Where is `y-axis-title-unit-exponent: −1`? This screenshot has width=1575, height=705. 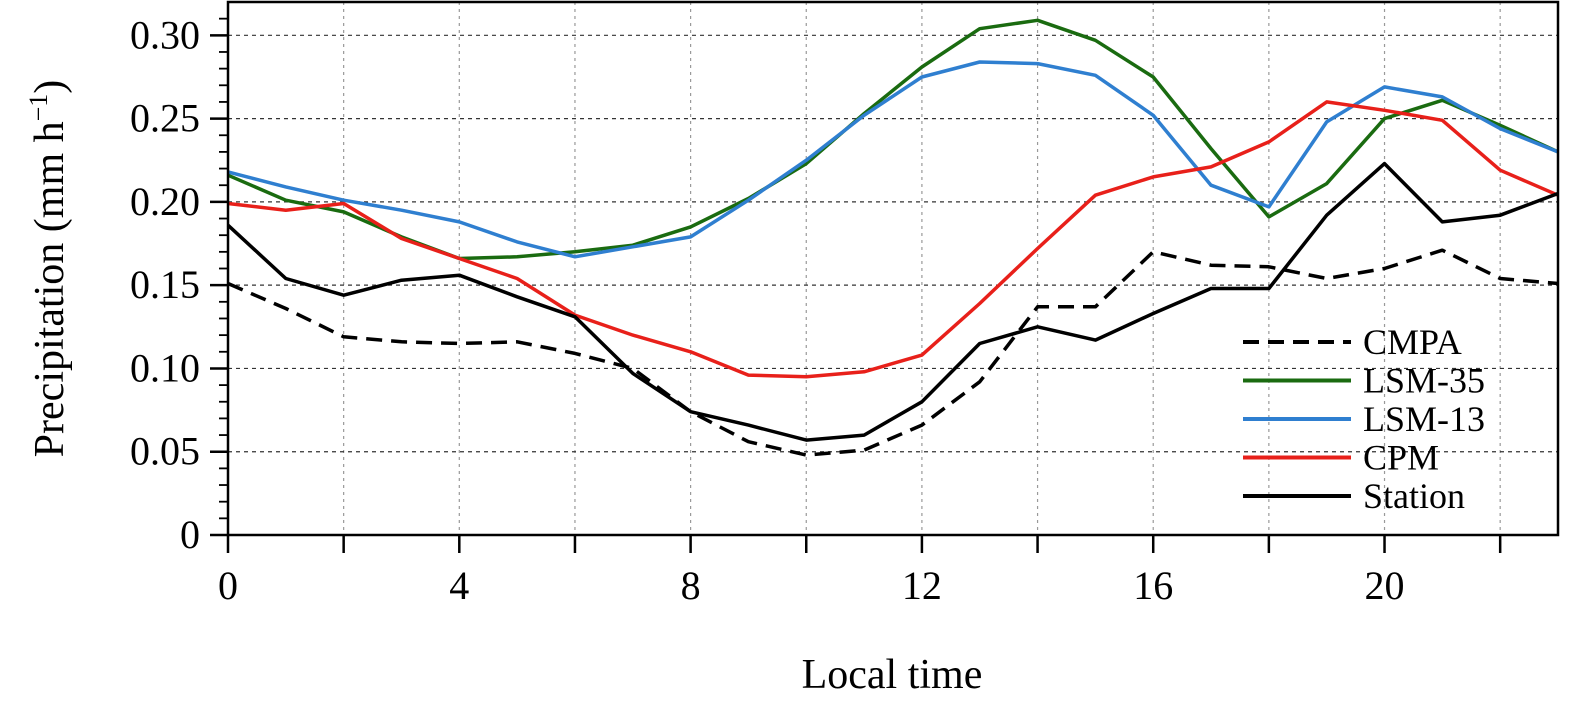
y-axis-title-unit-exponent: −1 is located at coordinates (38, 108).